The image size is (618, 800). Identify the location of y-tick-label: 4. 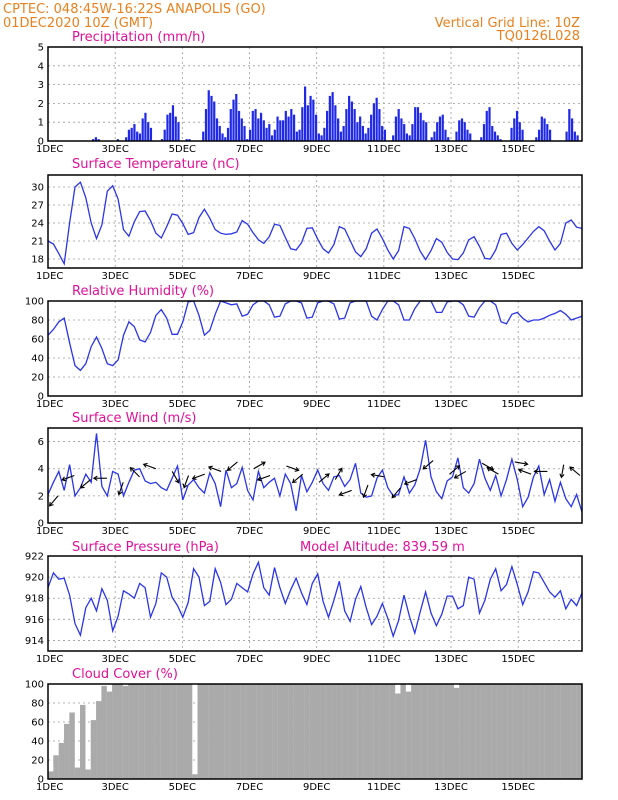
(41, 66).